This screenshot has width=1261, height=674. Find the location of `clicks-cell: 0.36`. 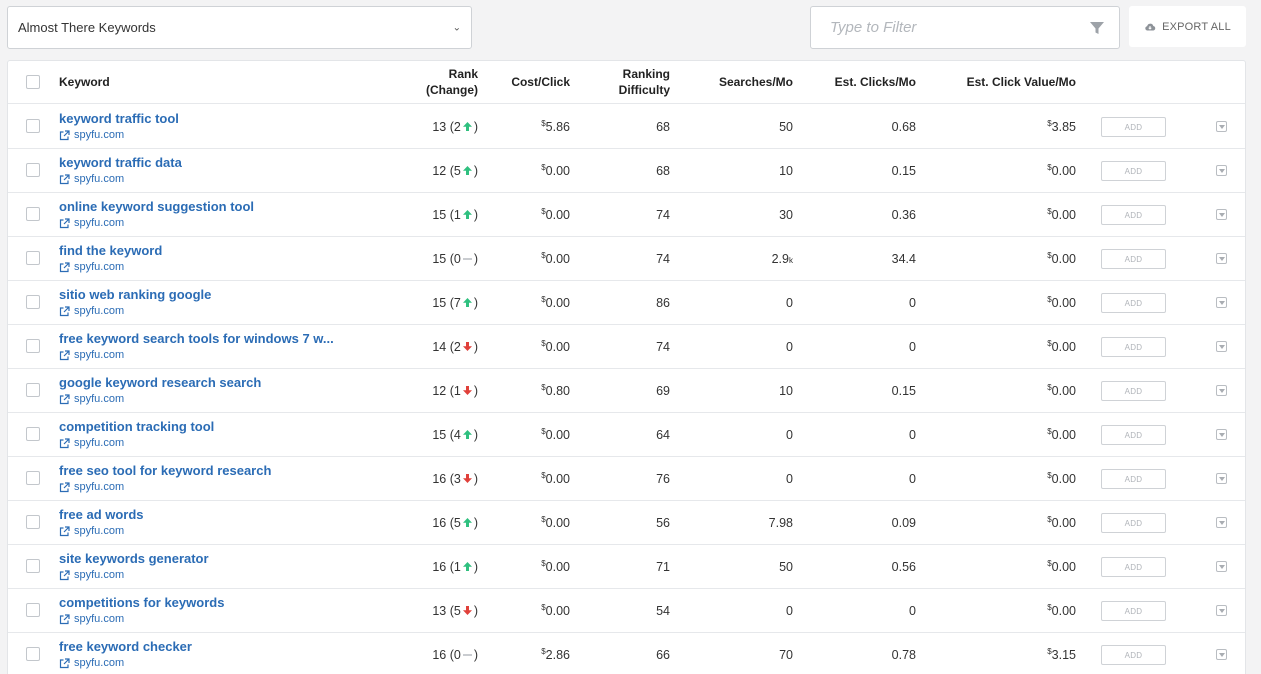

clicks-cell: 0.36 is located at coordinates (854, 214).